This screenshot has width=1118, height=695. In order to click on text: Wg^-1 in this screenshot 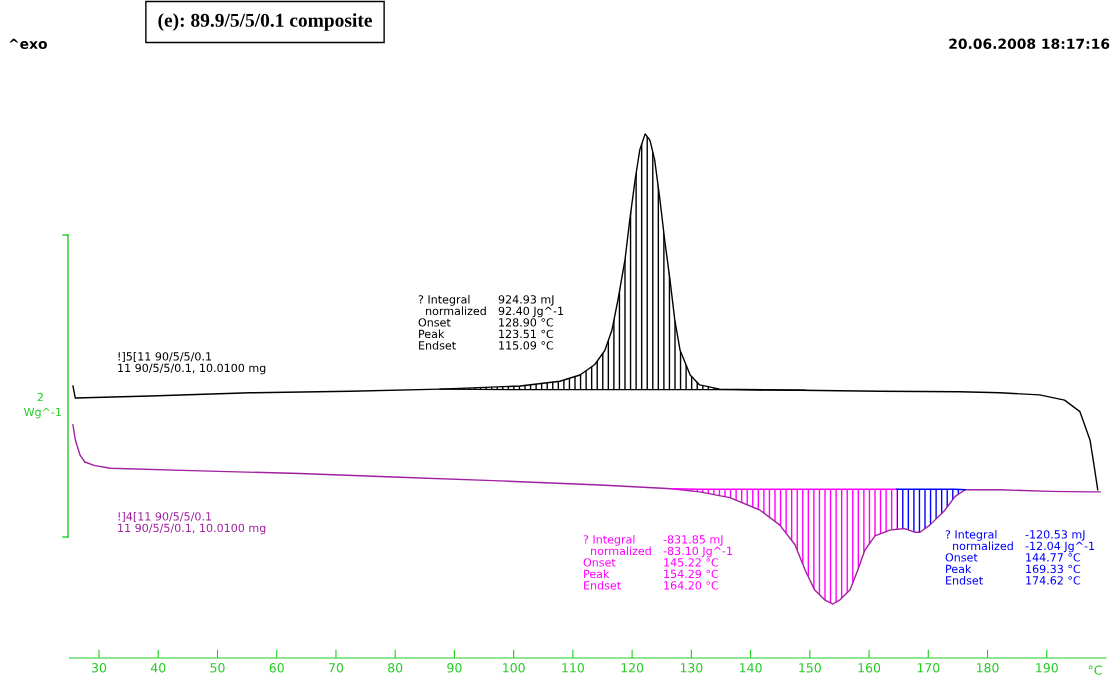, I will do `click(42, 413)`.